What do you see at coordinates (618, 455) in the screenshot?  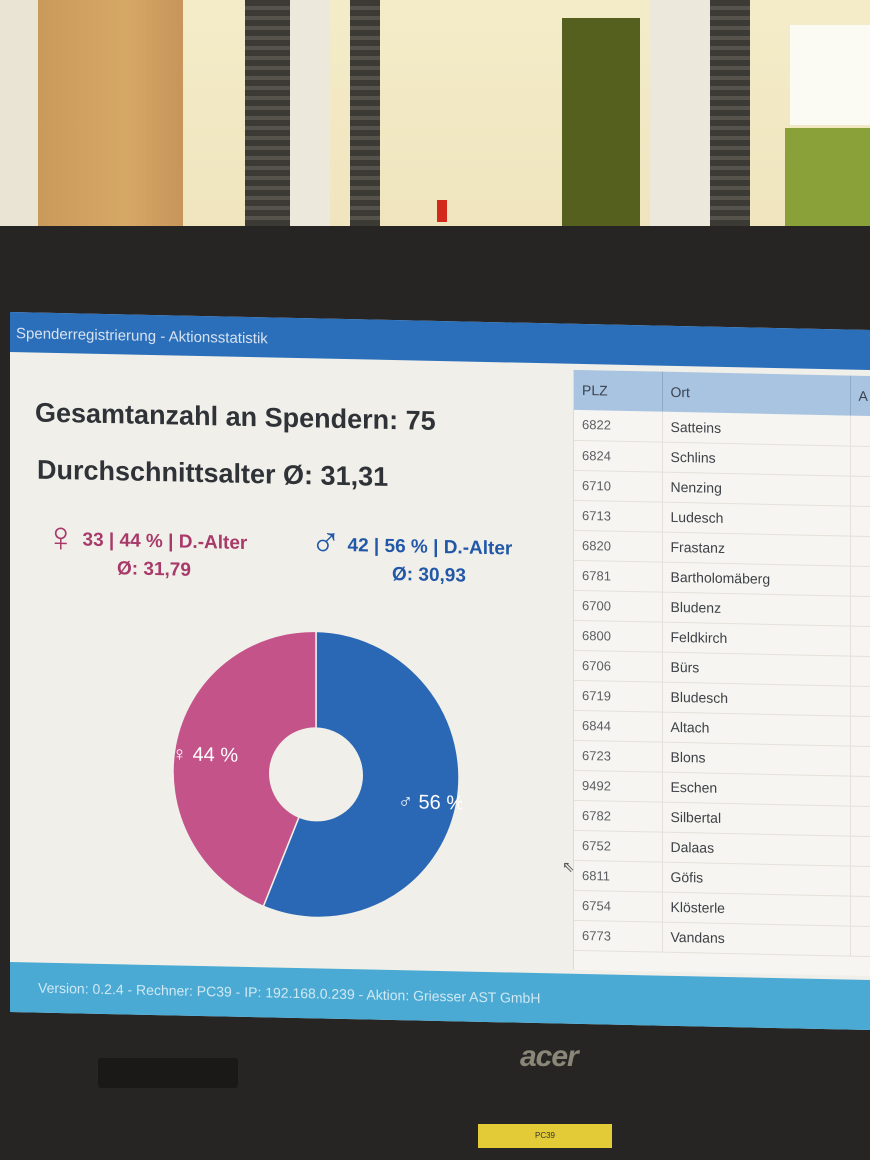 I see `cell-plz: 6824` at bounding box center [618, 455].